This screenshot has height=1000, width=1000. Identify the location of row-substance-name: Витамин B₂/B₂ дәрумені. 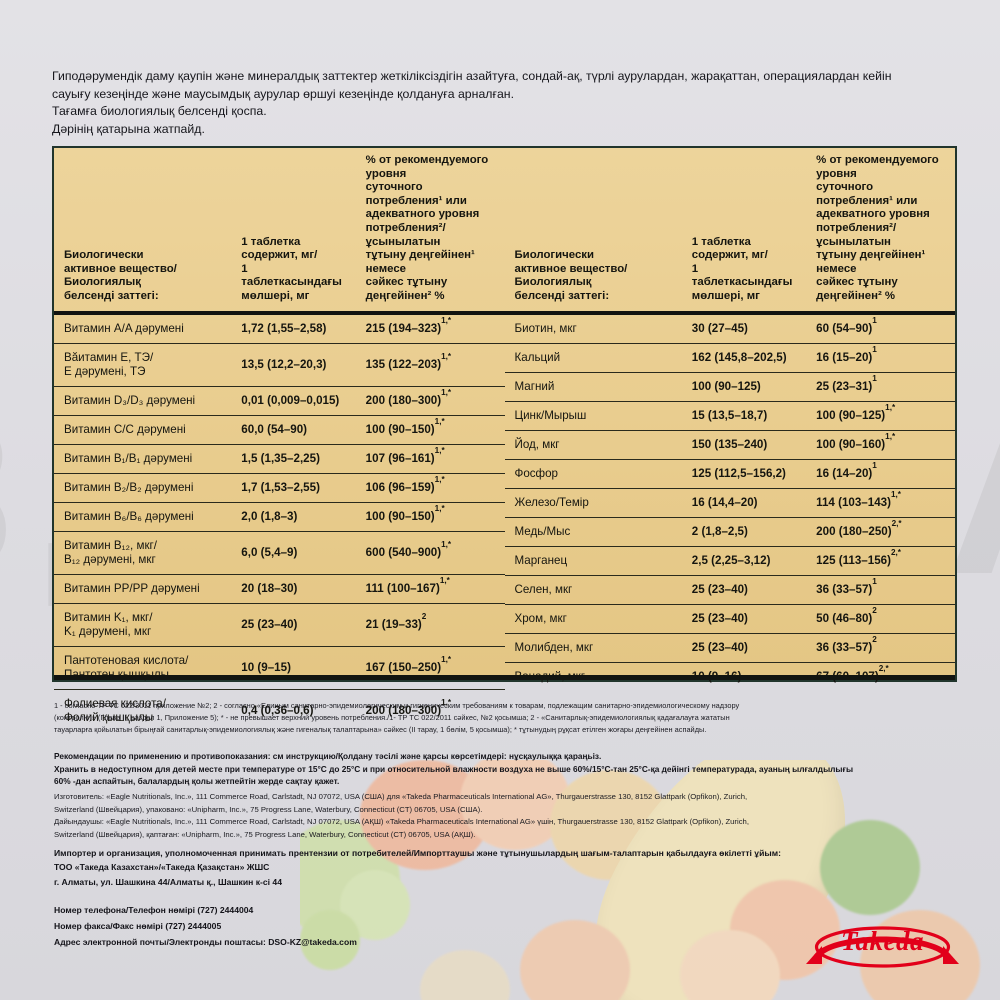
(143, 488).